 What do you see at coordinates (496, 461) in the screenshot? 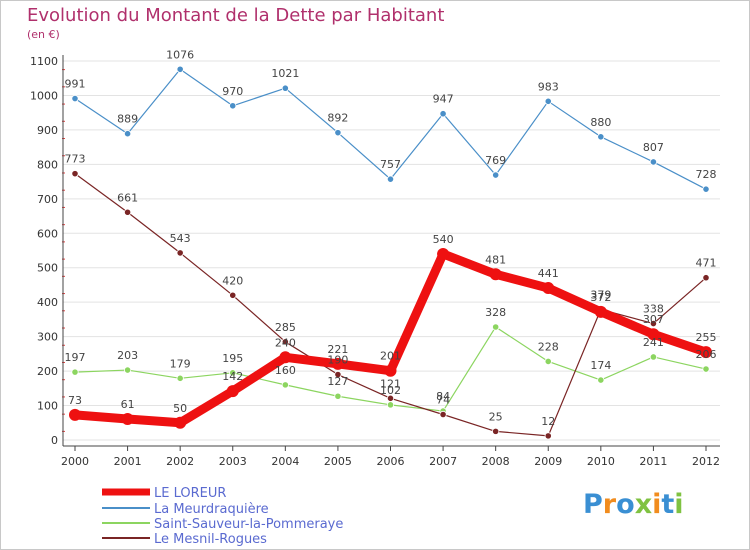
I see `x-tick-label: 2008` at bounding box center [496, 461].